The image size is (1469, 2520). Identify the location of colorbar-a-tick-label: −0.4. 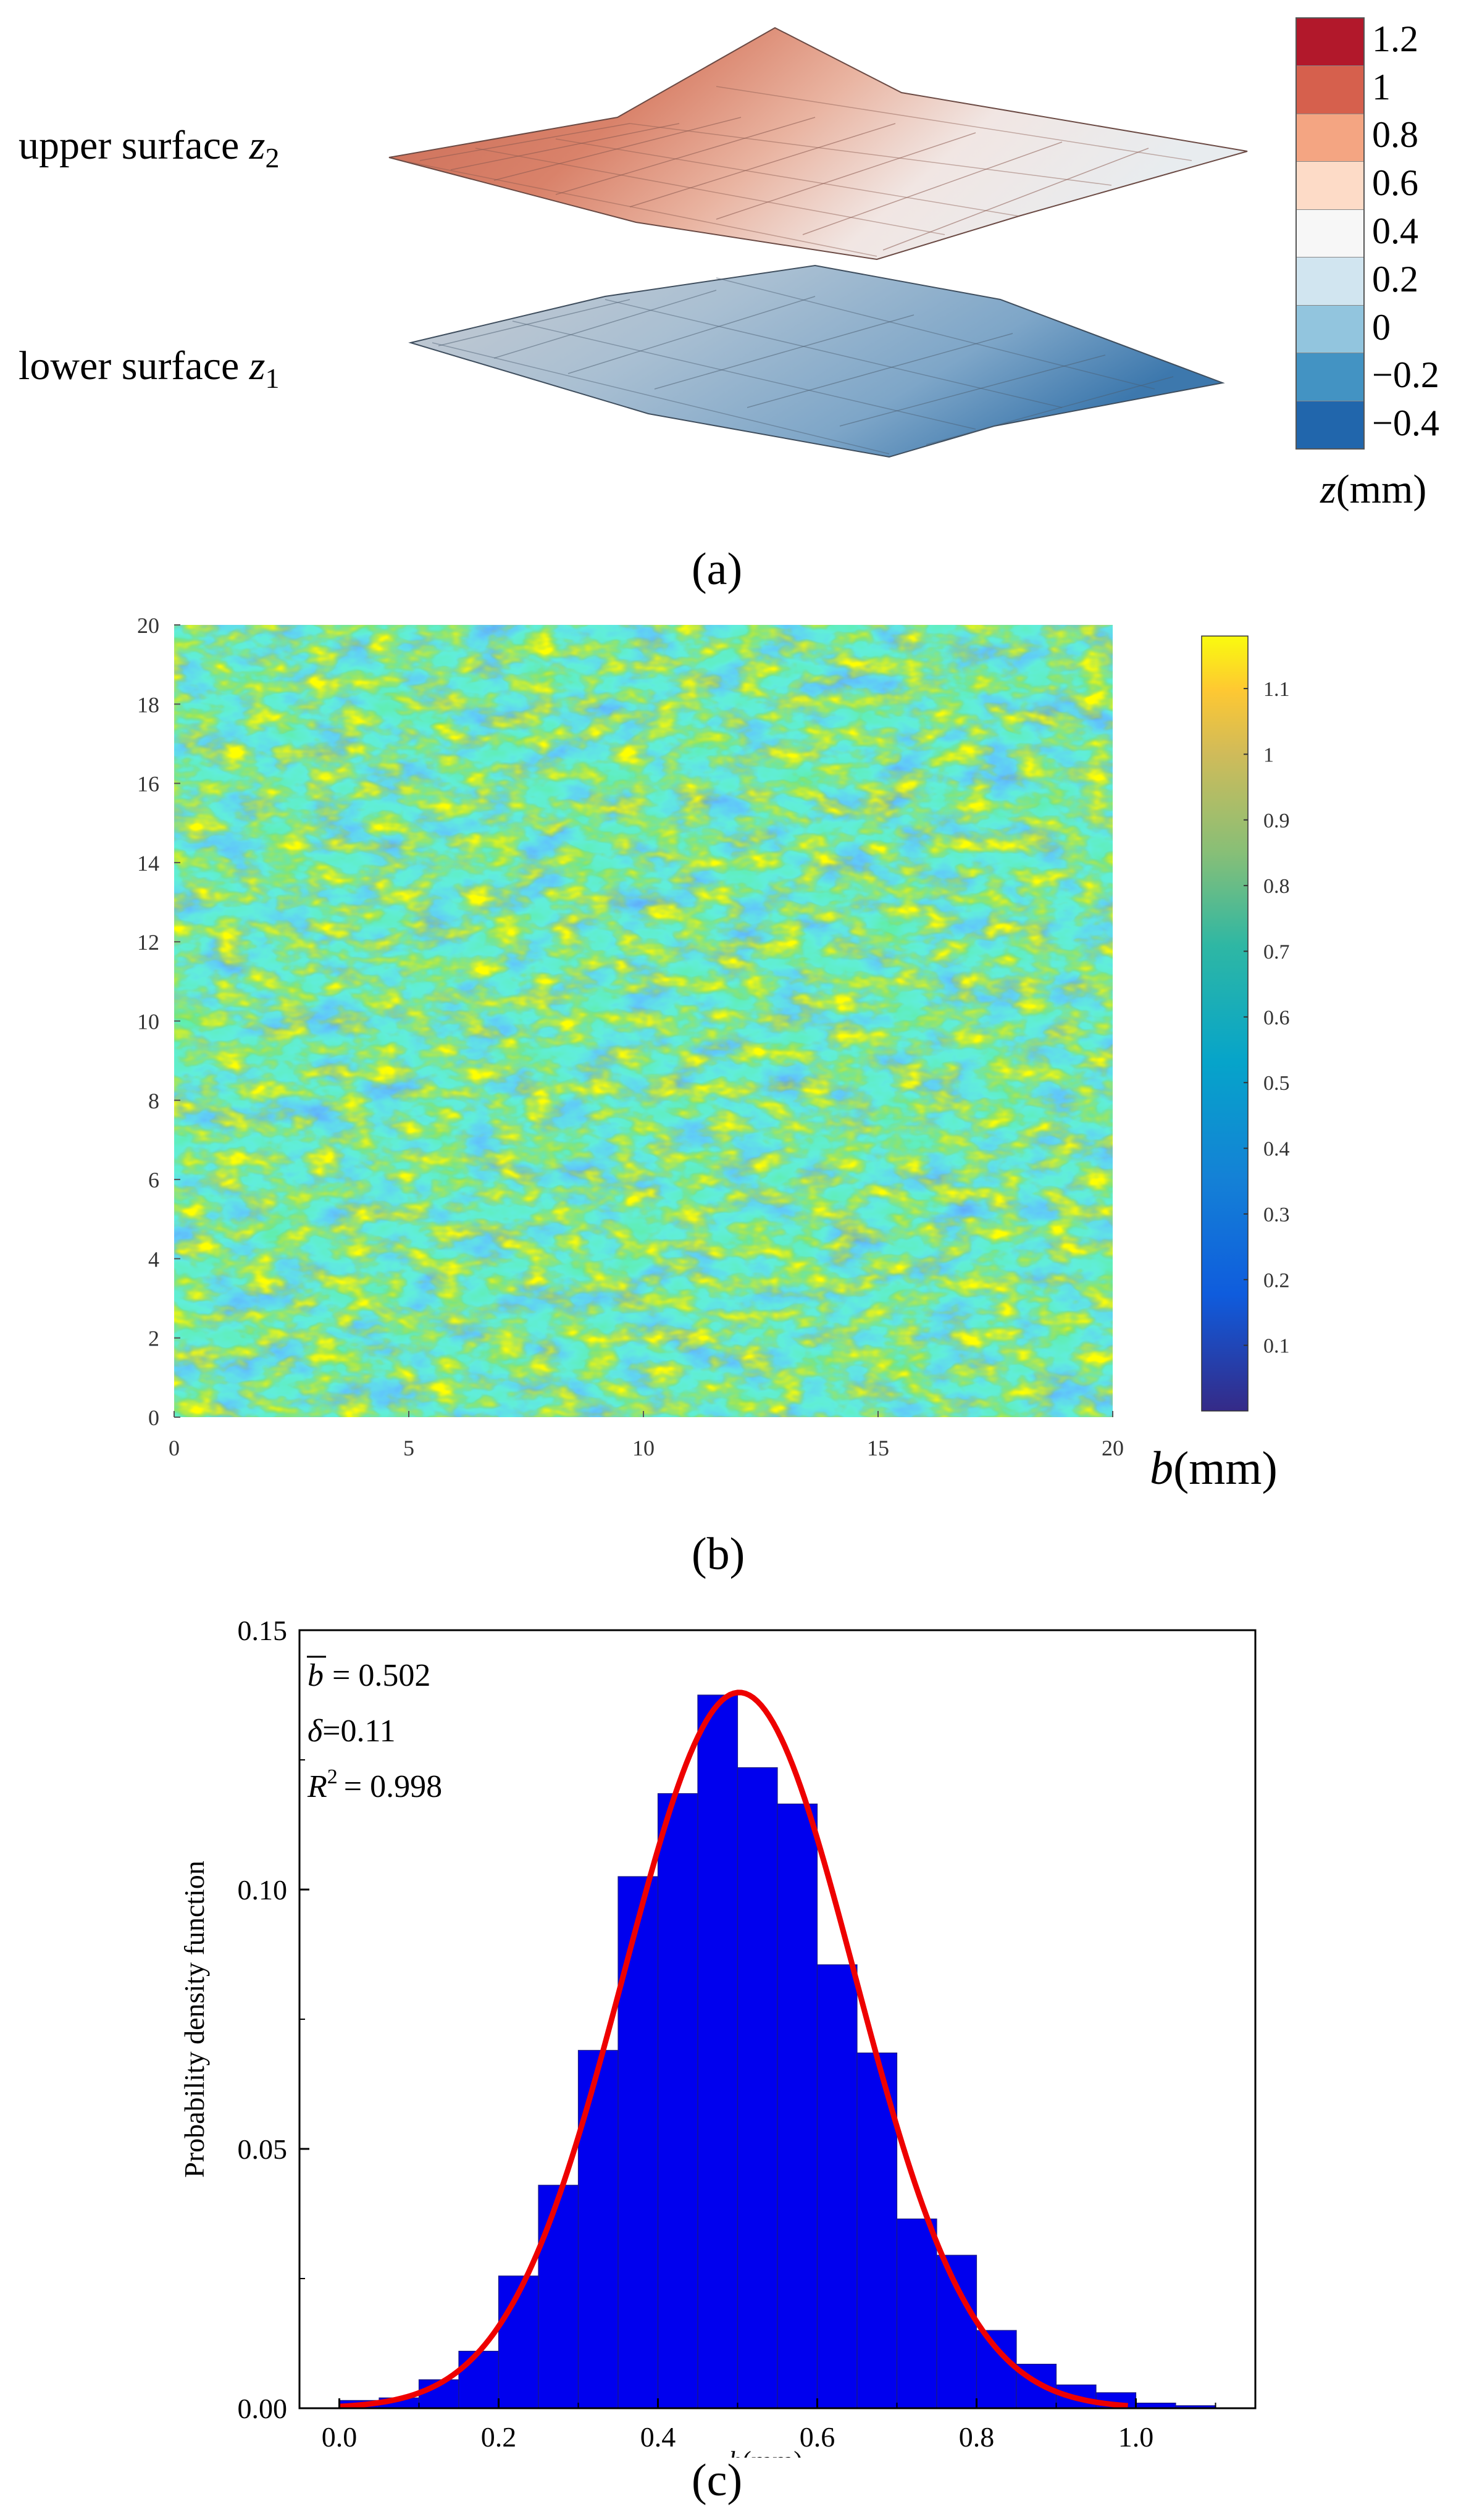
(1405, 423).